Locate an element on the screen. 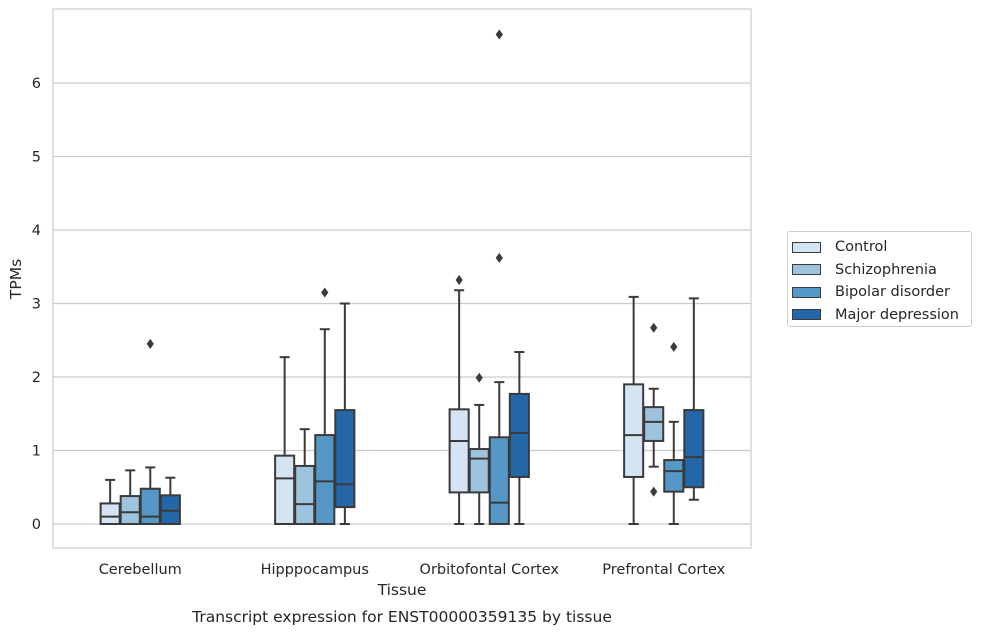 The height and width of the screenshot is (634, 983). x-tick-label: Prefrontal Cortex is located at coordinates (663, 570).